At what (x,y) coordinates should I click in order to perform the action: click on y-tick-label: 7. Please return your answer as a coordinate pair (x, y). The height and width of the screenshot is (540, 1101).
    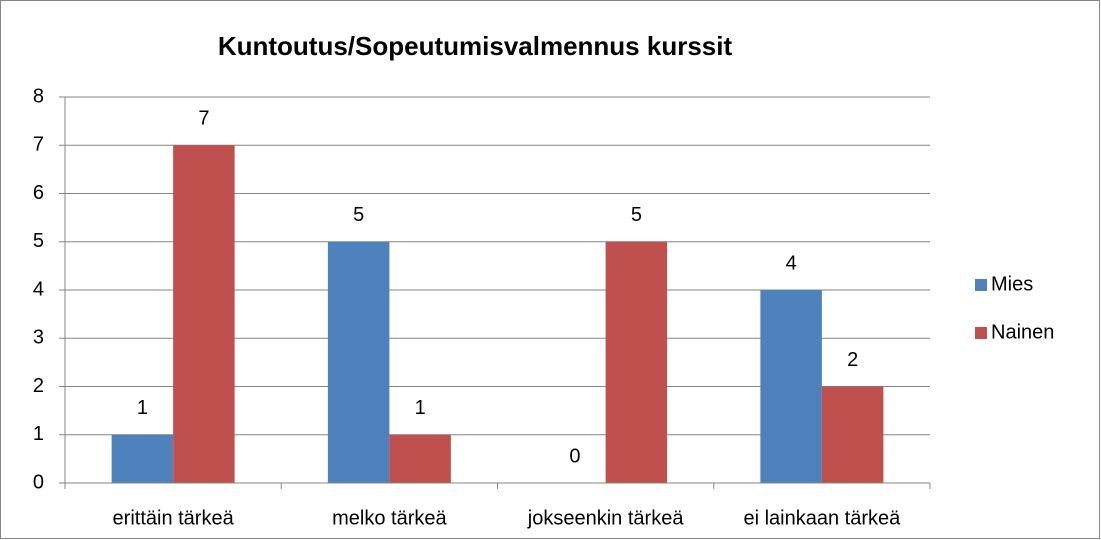
    Looking at the image, I should click on (38, 145).